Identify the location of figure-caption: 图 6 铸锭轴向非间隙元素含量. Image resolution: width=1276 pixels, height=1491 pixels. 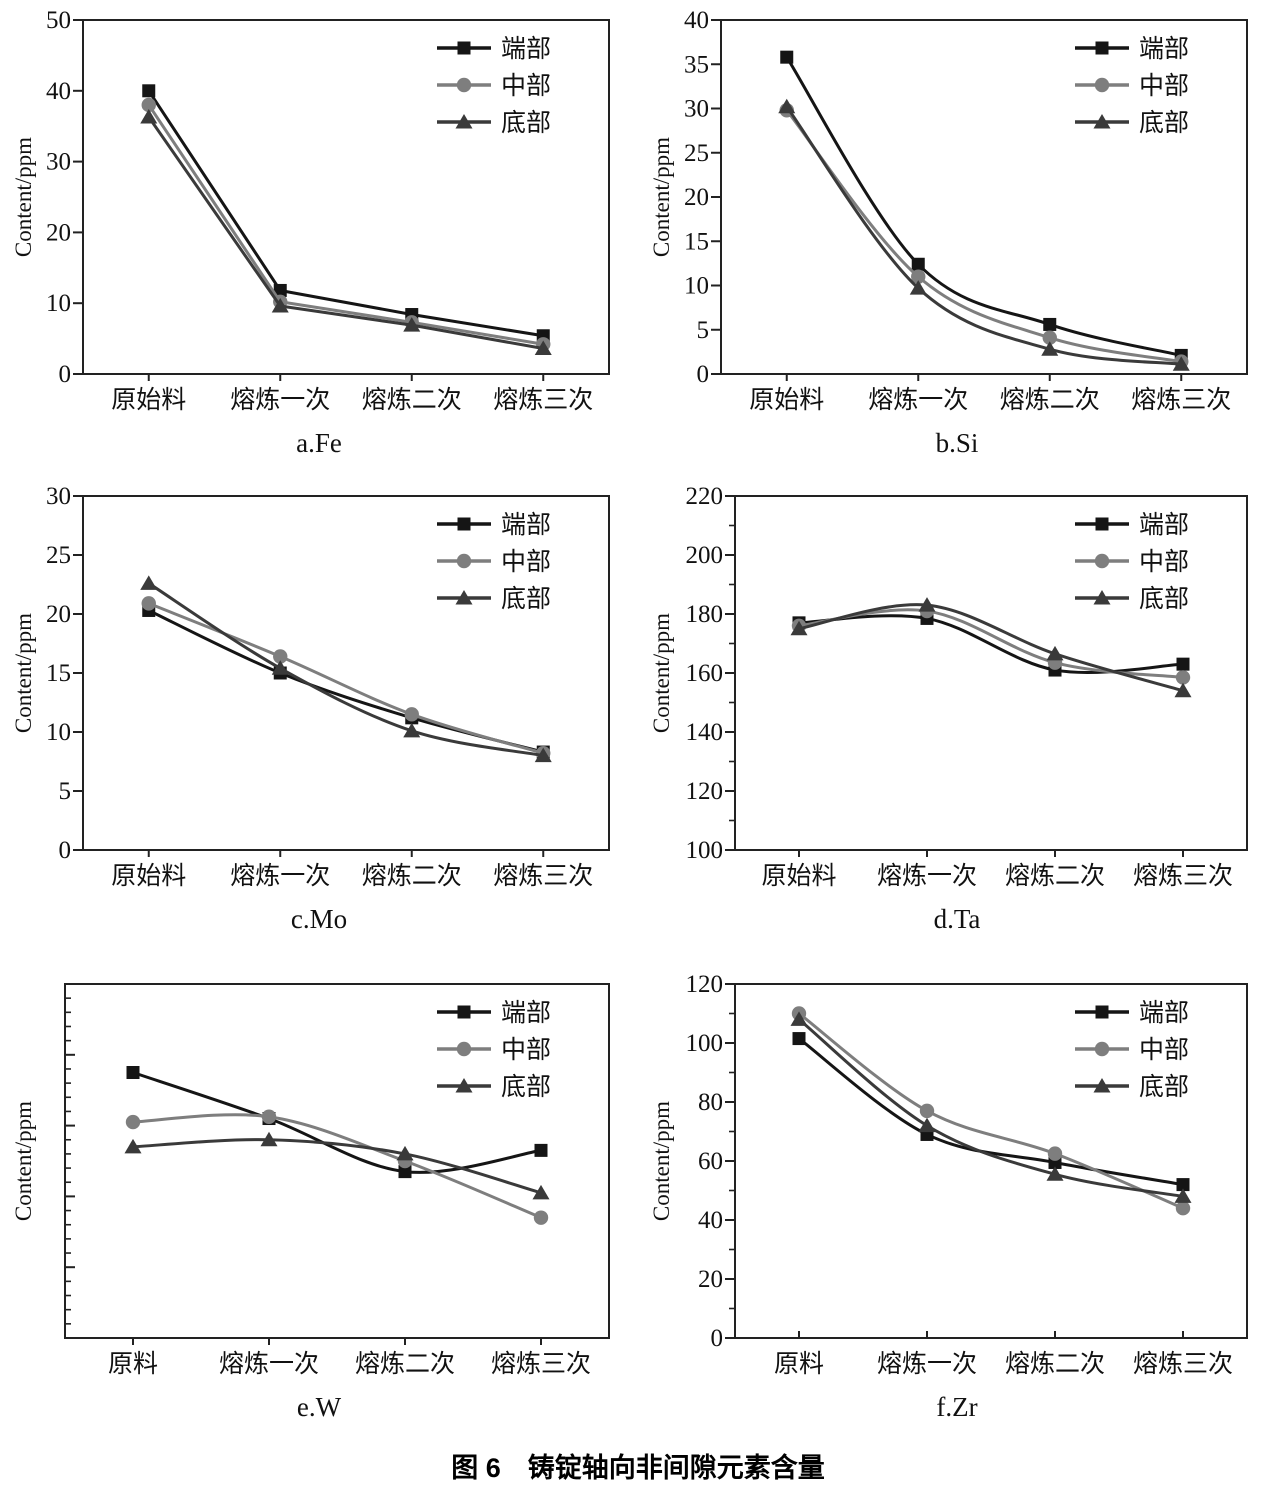
(638, 1468).